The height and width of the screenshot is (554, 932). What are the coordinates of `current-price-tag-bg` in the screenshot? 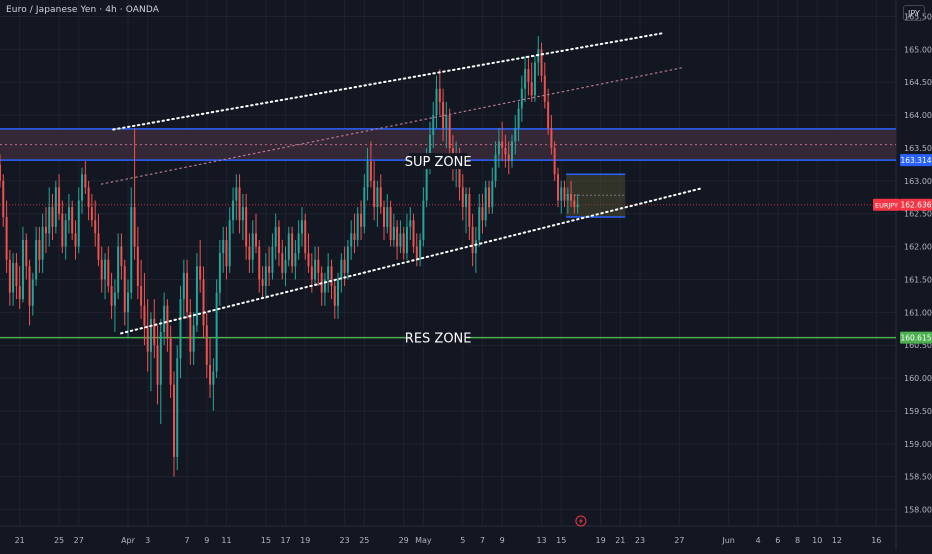 It's located at (916, 204).